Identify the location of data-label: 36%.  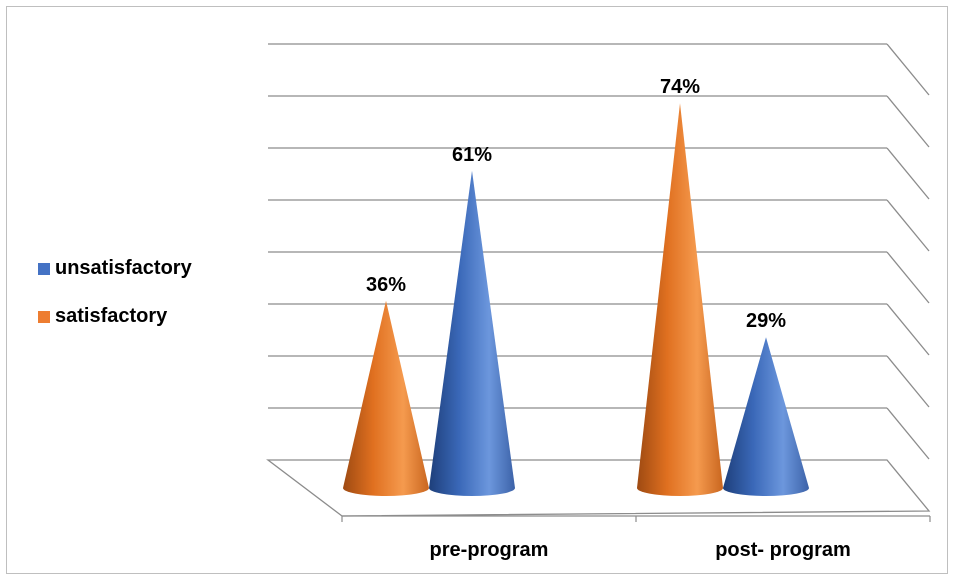
(386, 285).